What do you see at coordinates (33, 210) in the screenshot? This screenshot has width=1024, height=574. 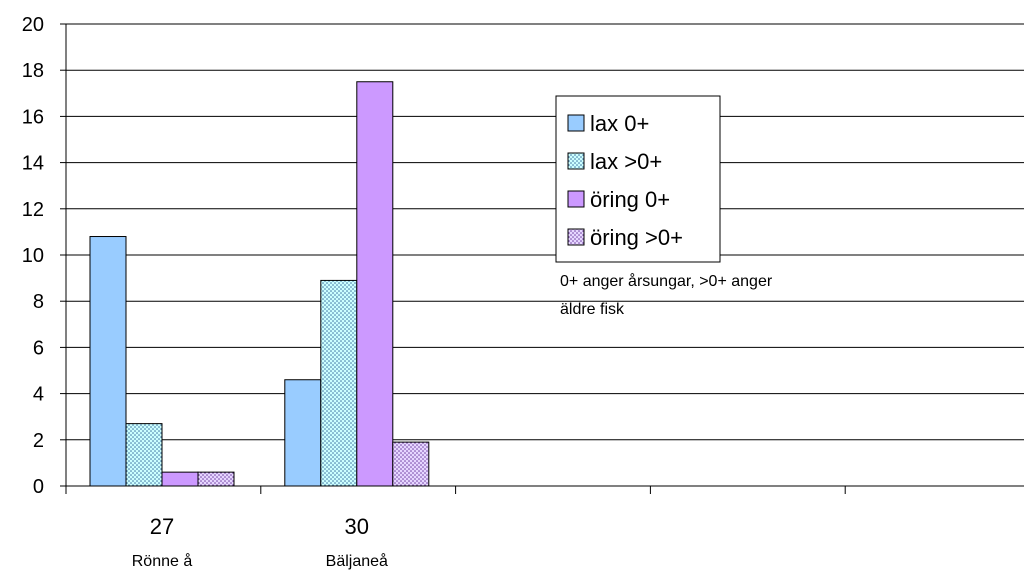 I see `y-tick-label: 12` at bounding box center [33, 210].